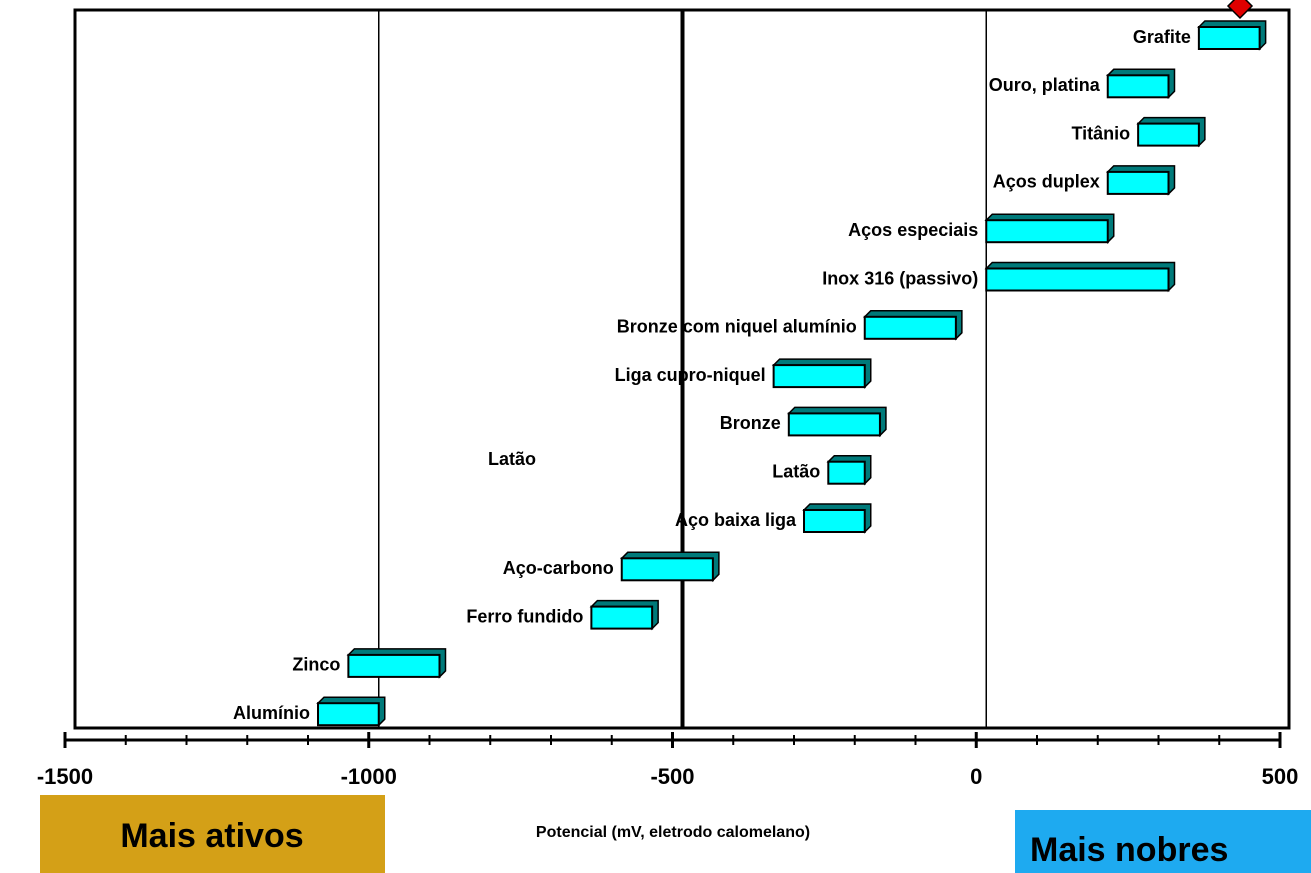  I want to click on x-tick-label: -1000, so click(369, 776).